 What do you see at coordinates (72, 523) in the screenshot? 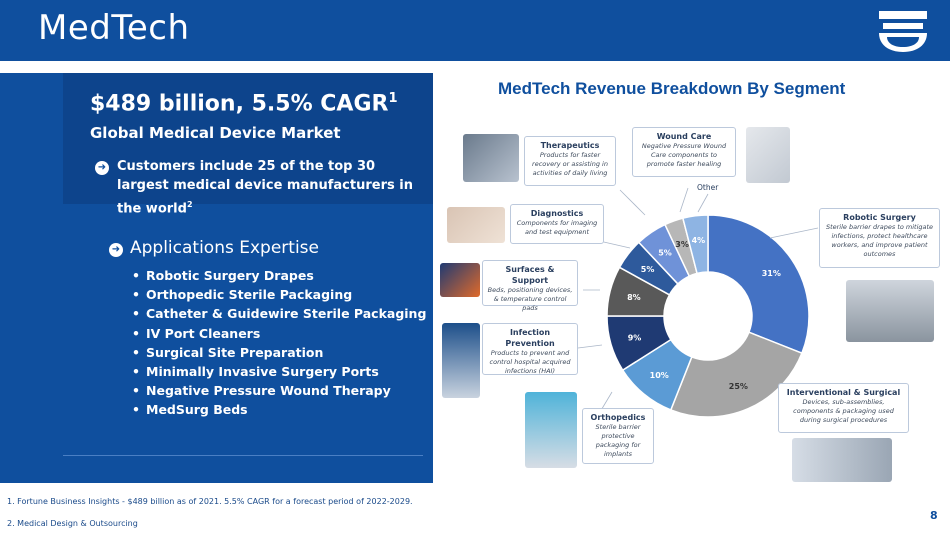
I see `footnote: 2. Medical Design & Outsourcing` at bounding box center [72, 523].